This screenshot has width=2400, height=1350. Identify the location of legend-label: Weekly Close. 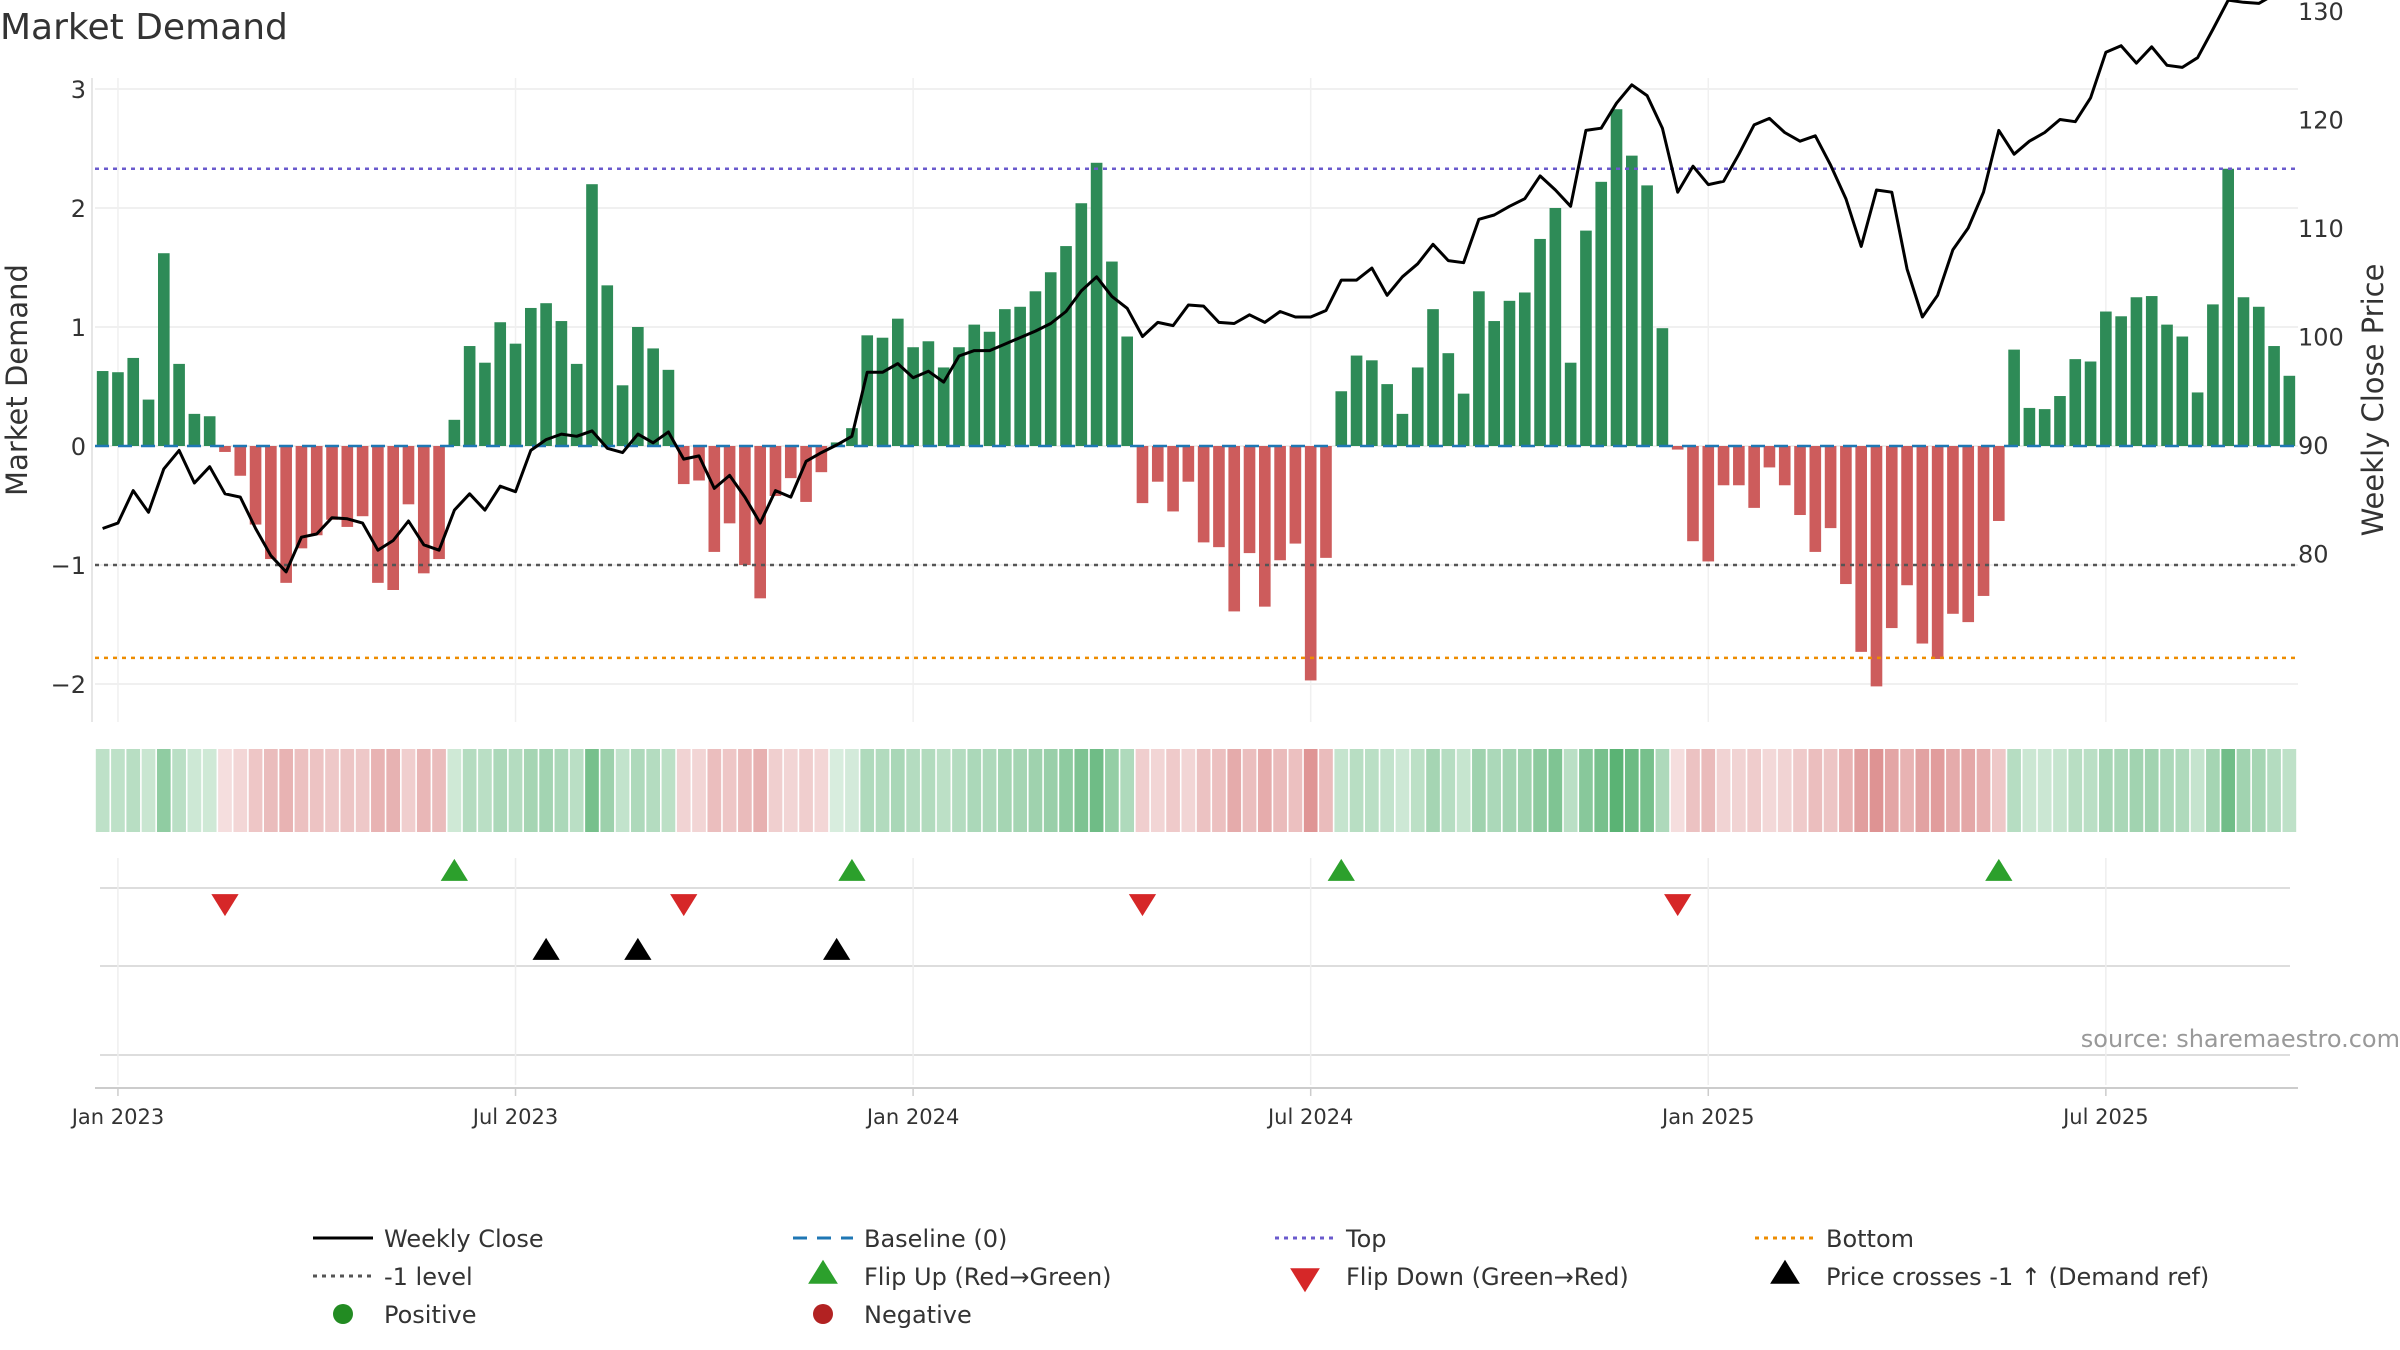
(464, 1239).